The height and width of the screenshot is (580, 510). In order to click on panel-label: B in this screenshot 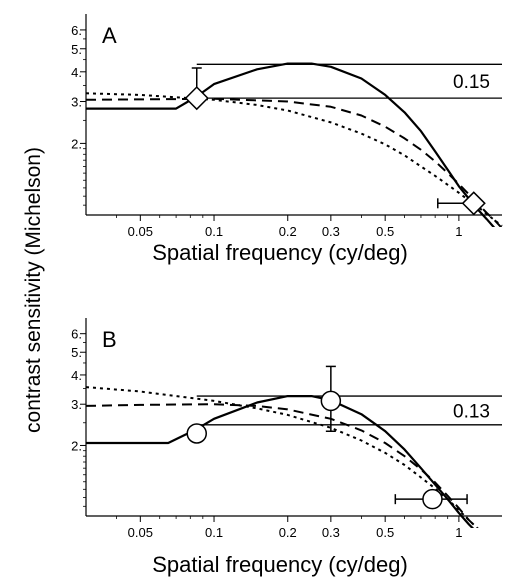, I will do `click(109, 339)`.